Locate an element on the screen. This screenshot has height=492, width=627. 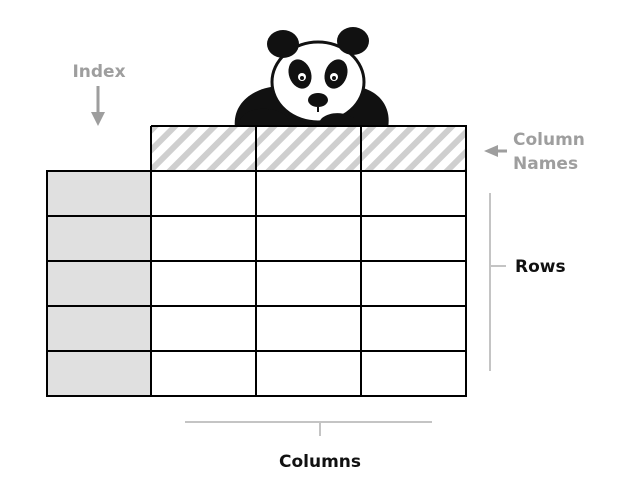
index-label: Index is located at coordinates (98, 72).